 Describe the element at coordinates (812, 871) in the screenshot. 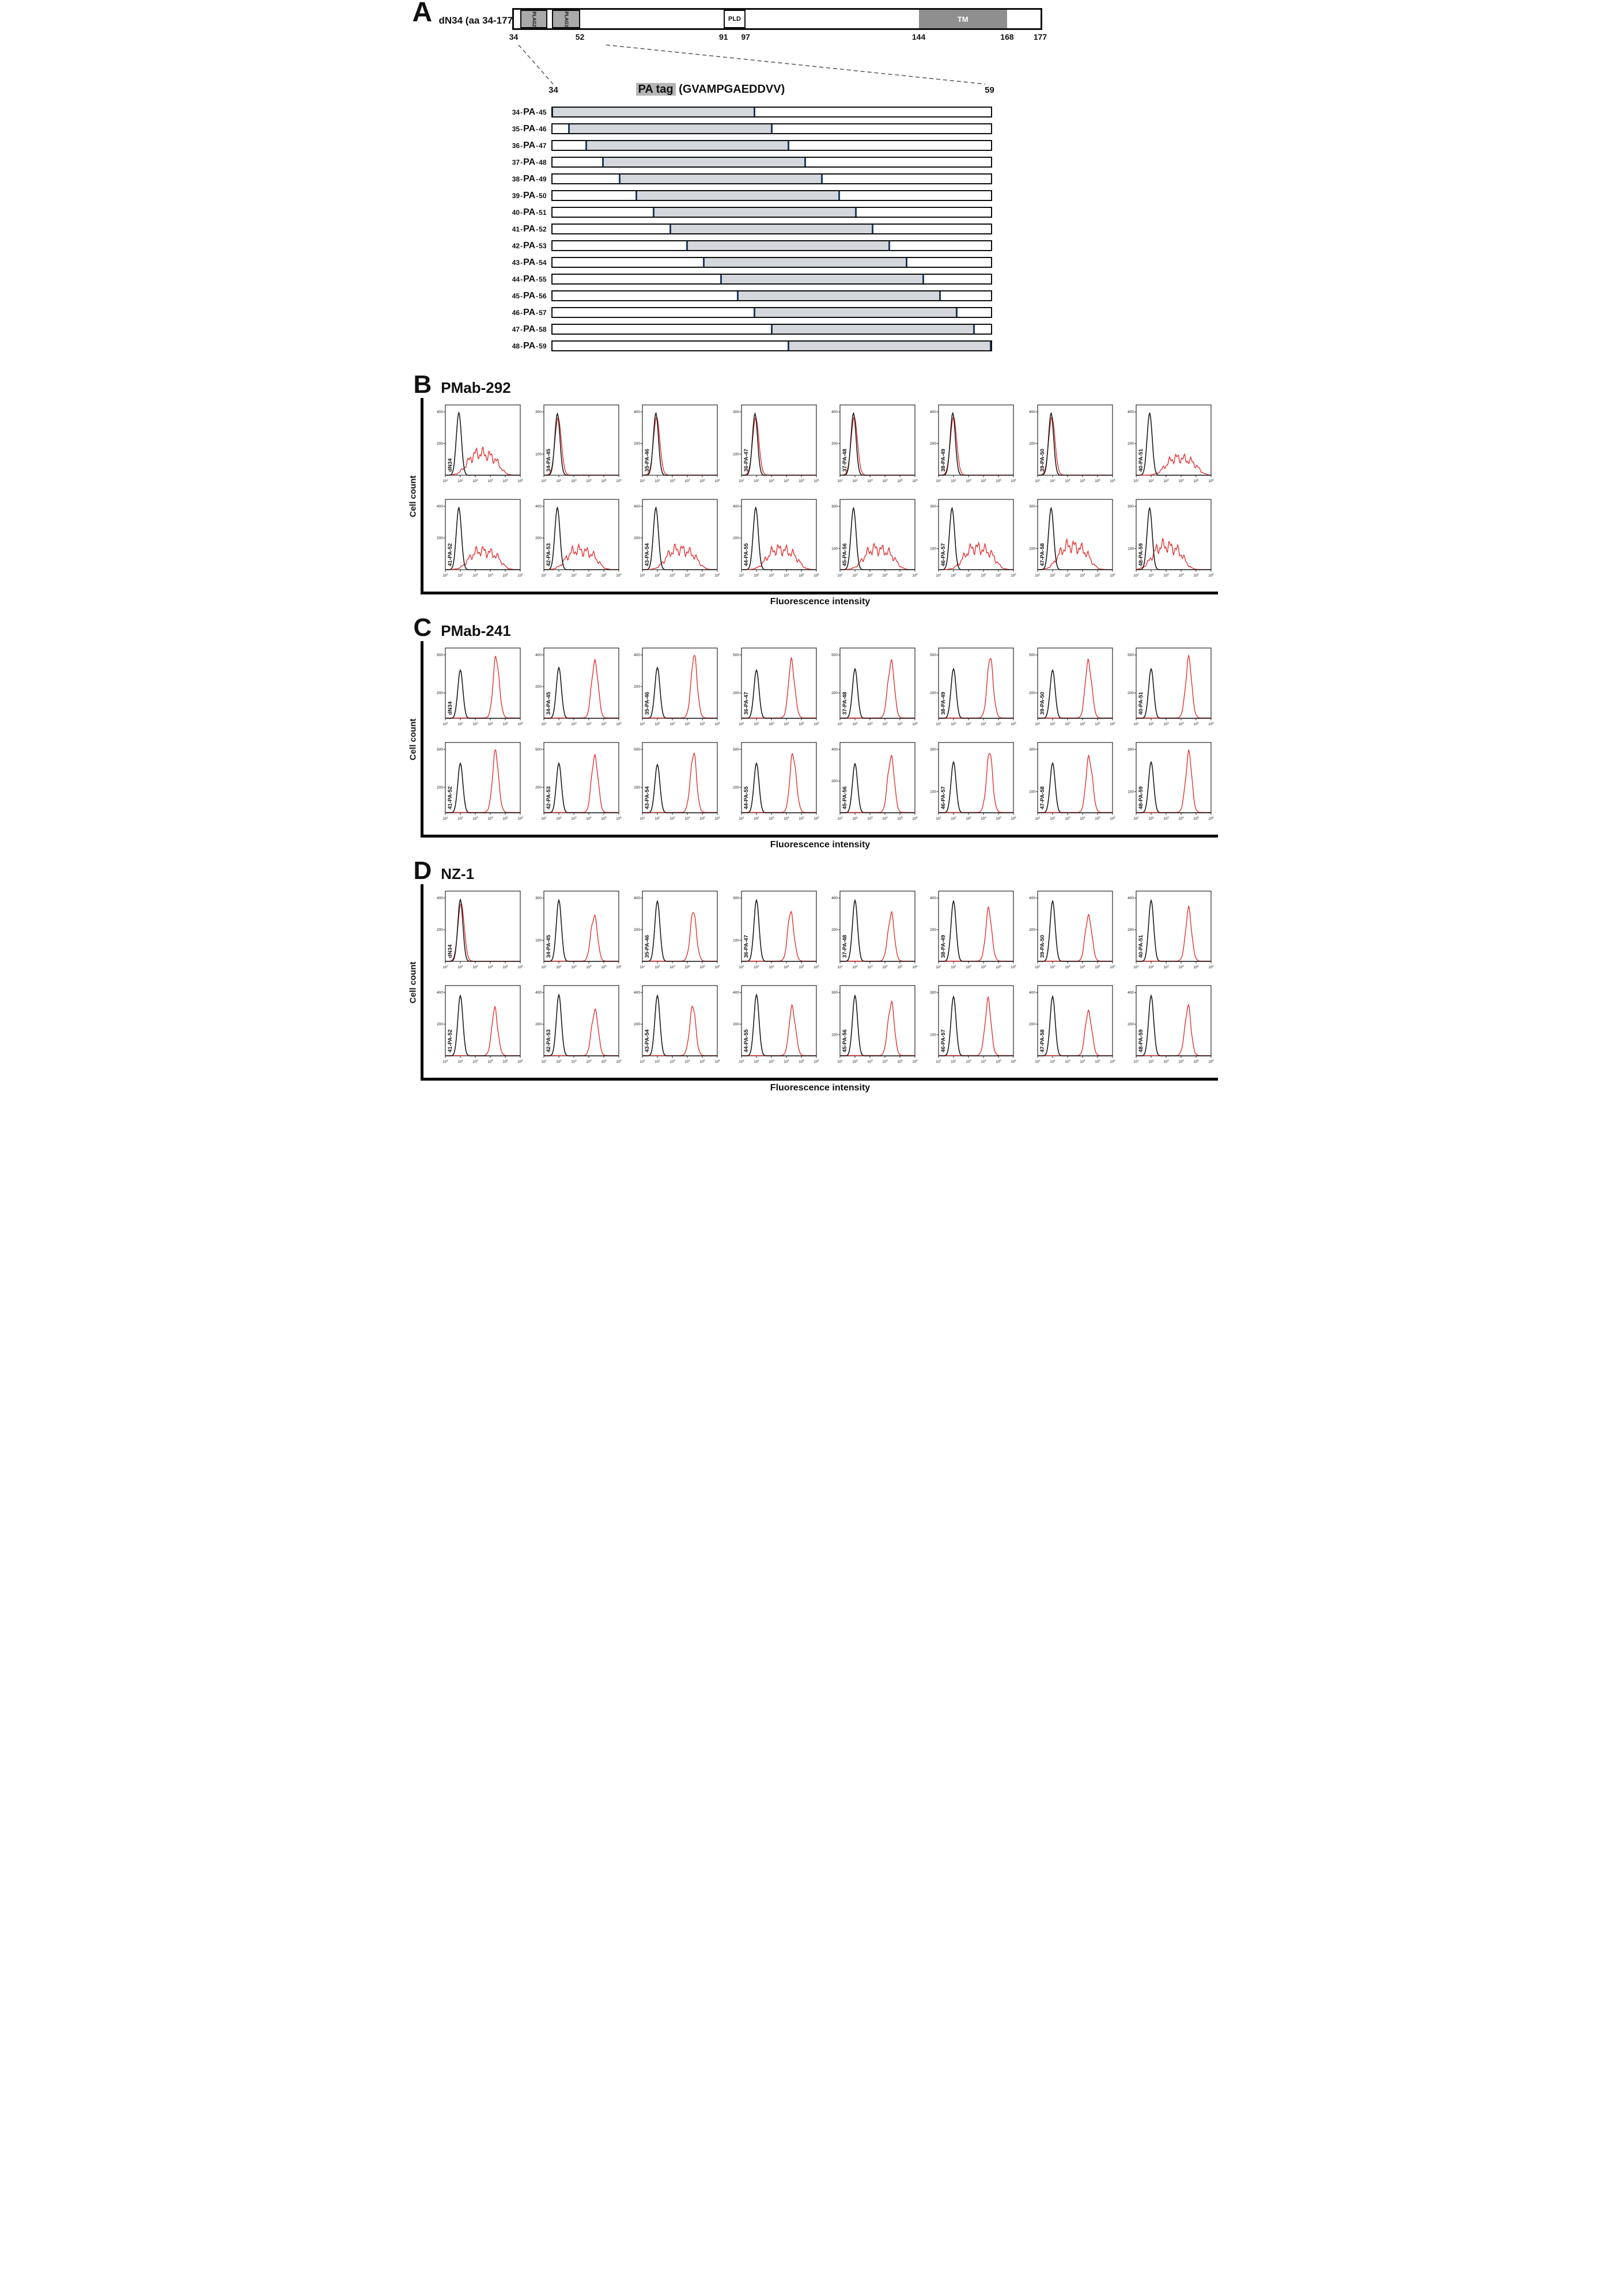

I see `panel-d-header: D NZ-1` at that location.